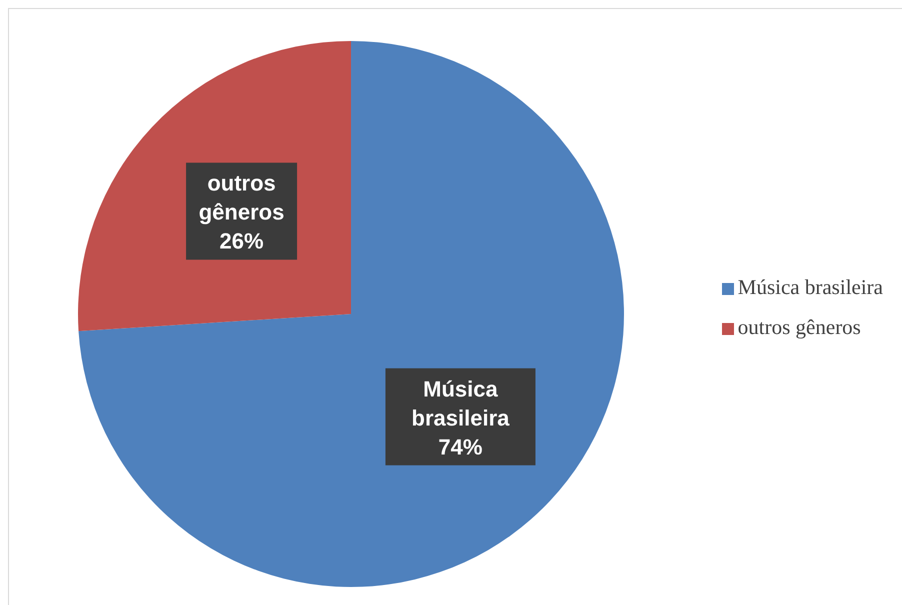 The width and height of the screenshot is (902, 605). What do you see at coordinates (810, 286) in the screenshot?
I see `legend-label: Música brasileira` at bounding box center [810, 286].